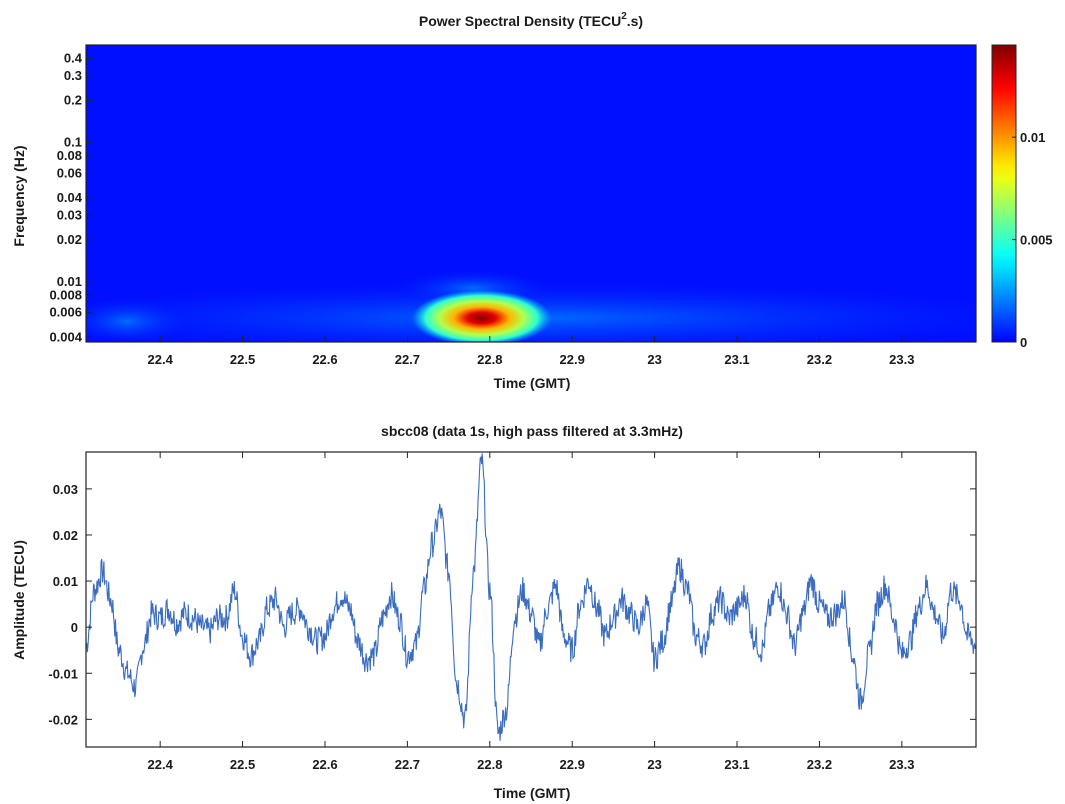  I want to click on amplitude-y-label: Amplitude (TECU), so click(19, 600).